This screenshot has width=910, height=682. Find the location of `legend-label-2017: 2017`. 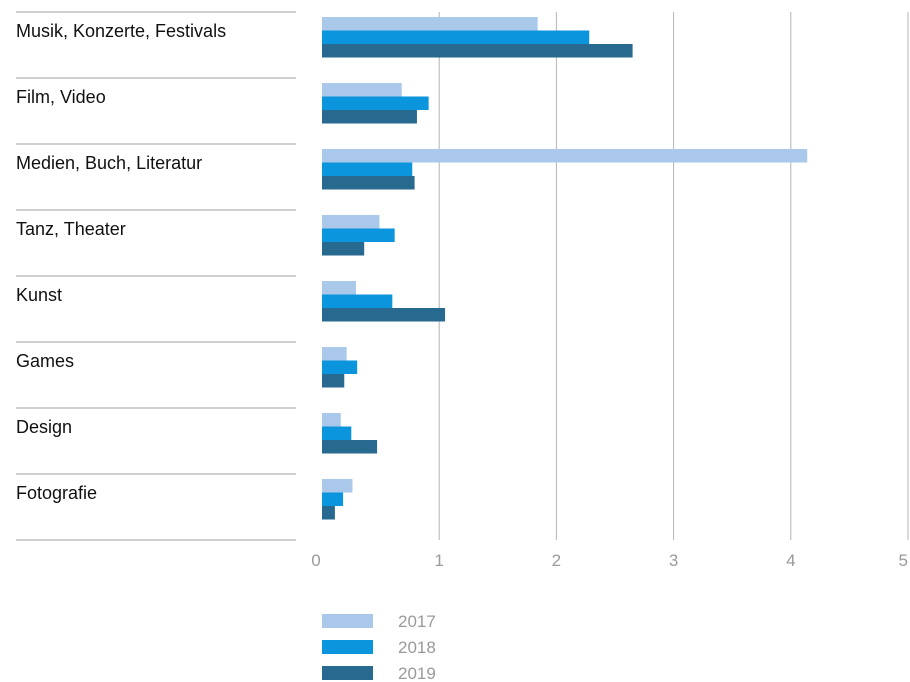

legend-label-2017: 2017 is located at coordinates (417, 621).